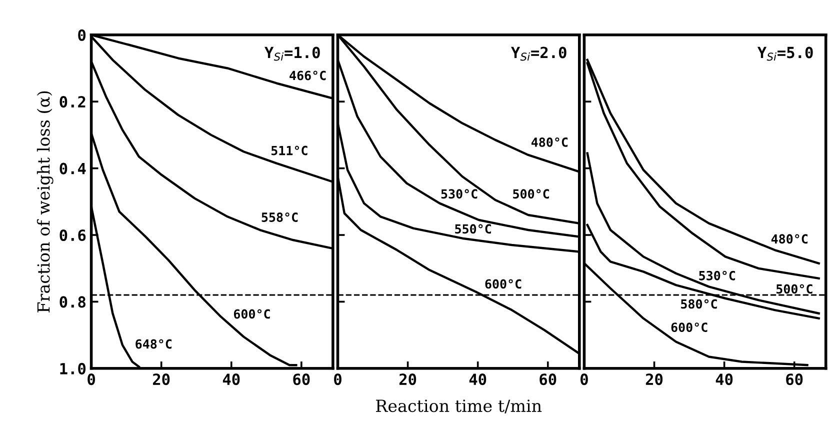  I want to click on text: Y$_{Si}$=5.0, so click(785, 53).